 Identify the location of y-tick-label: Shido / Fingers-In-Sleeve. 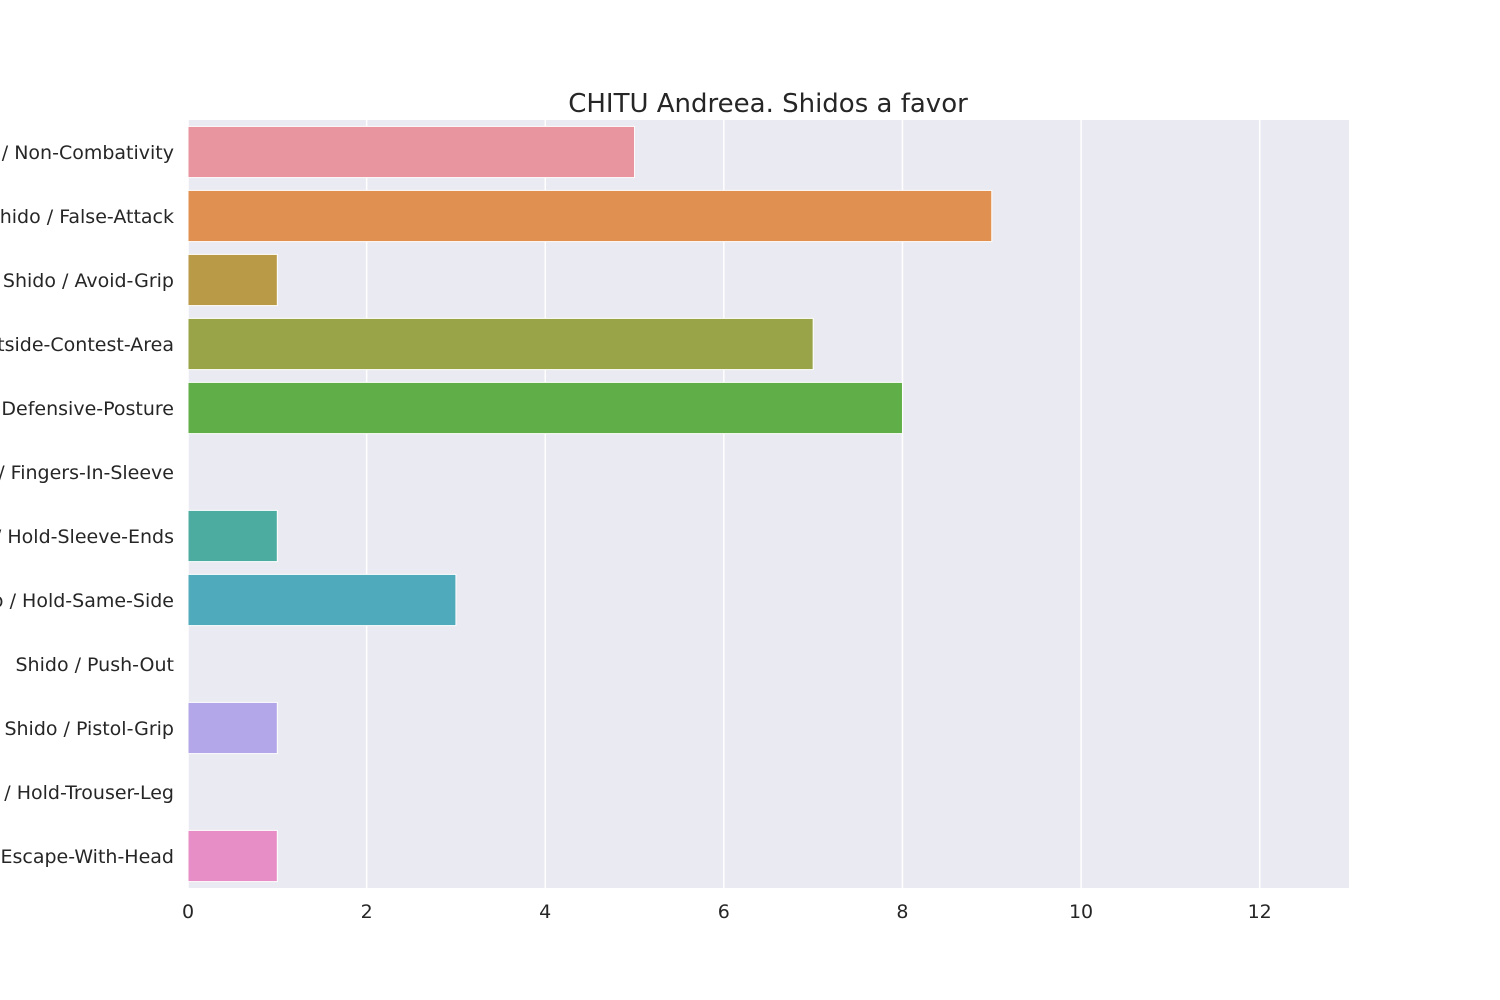
(87, 473).